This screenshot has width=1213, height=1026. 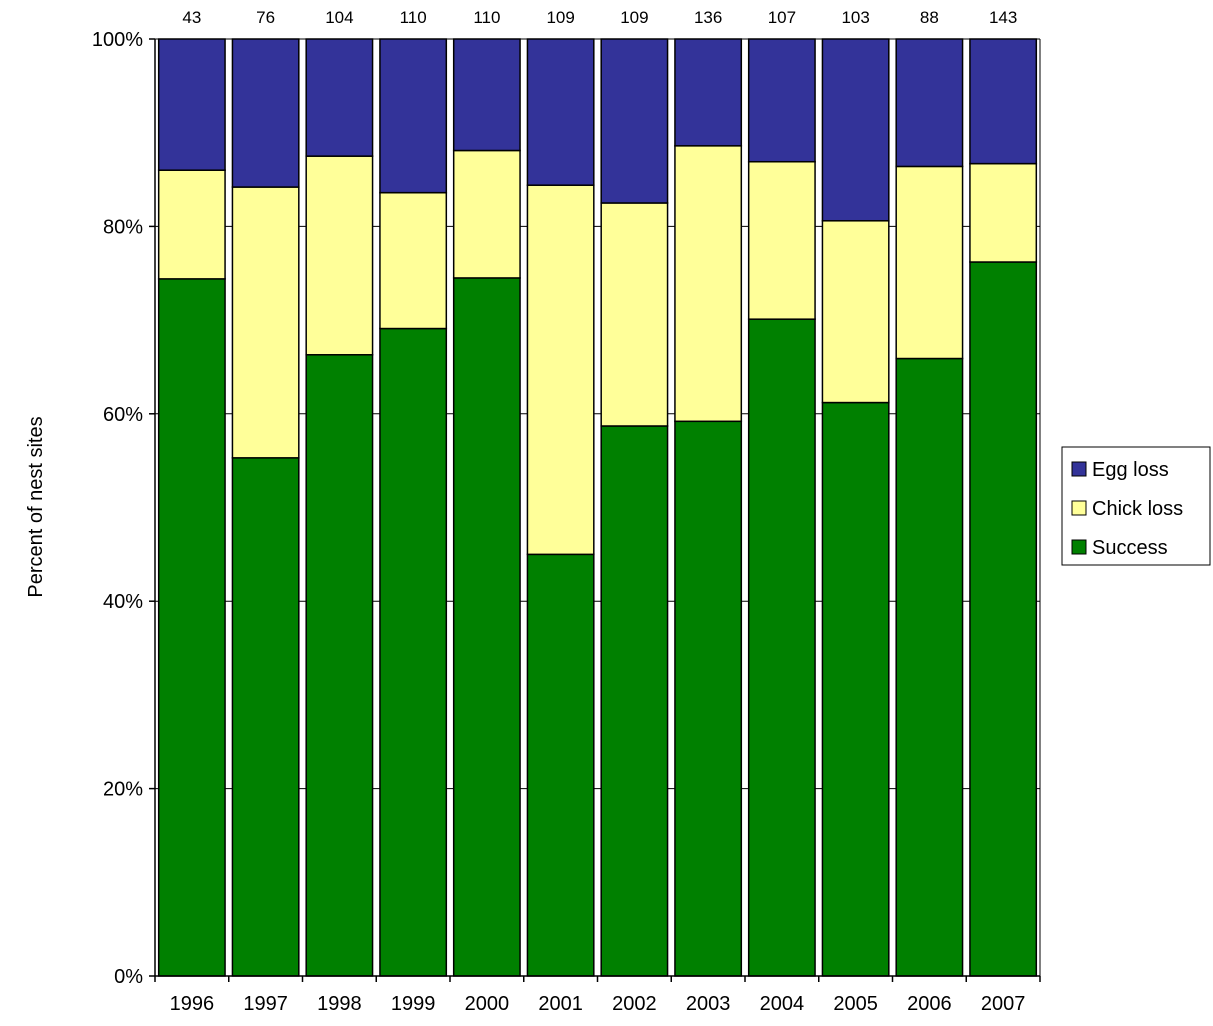 I want to click on y-axis-title: Percent of nest sites, so click(x=36, y=506).